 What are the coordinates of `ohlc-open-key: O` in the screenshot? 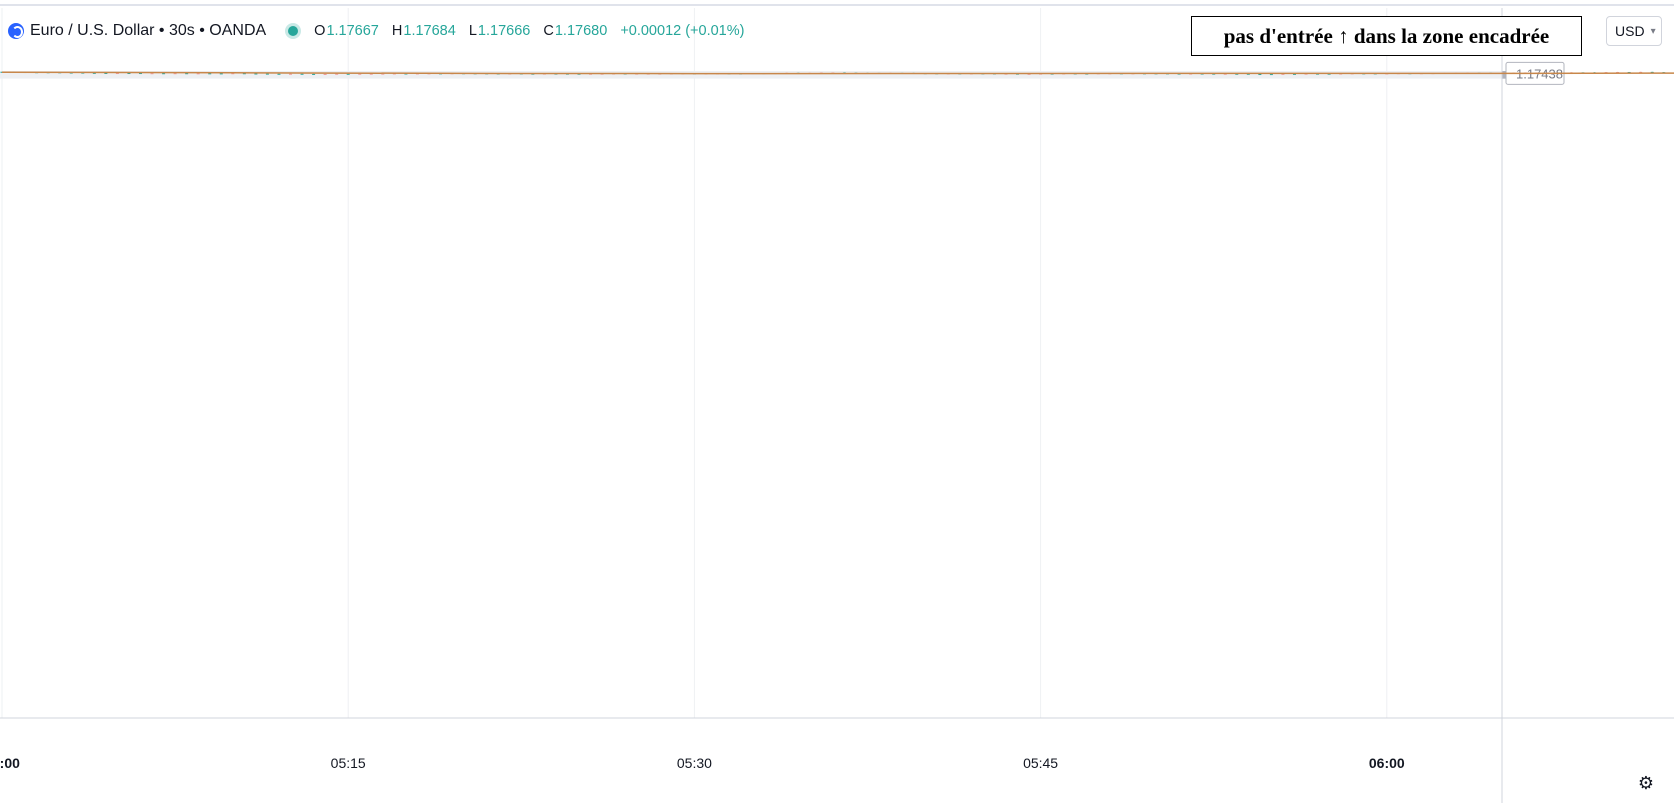 It's located at (320, 31).